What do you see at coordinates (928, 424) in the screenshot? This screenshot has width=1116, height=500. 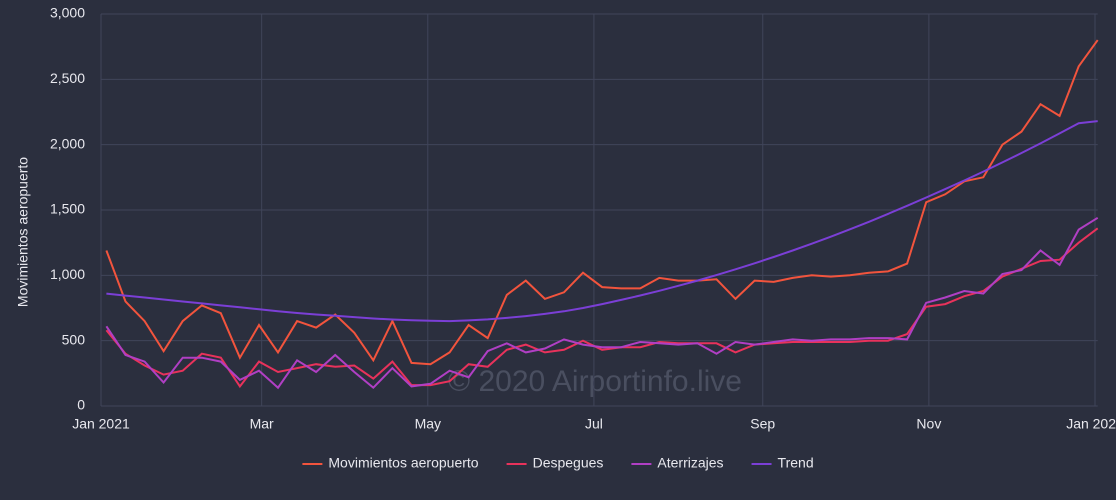 I see `x-tick-label: Nov` at bounding box center [928, 424].